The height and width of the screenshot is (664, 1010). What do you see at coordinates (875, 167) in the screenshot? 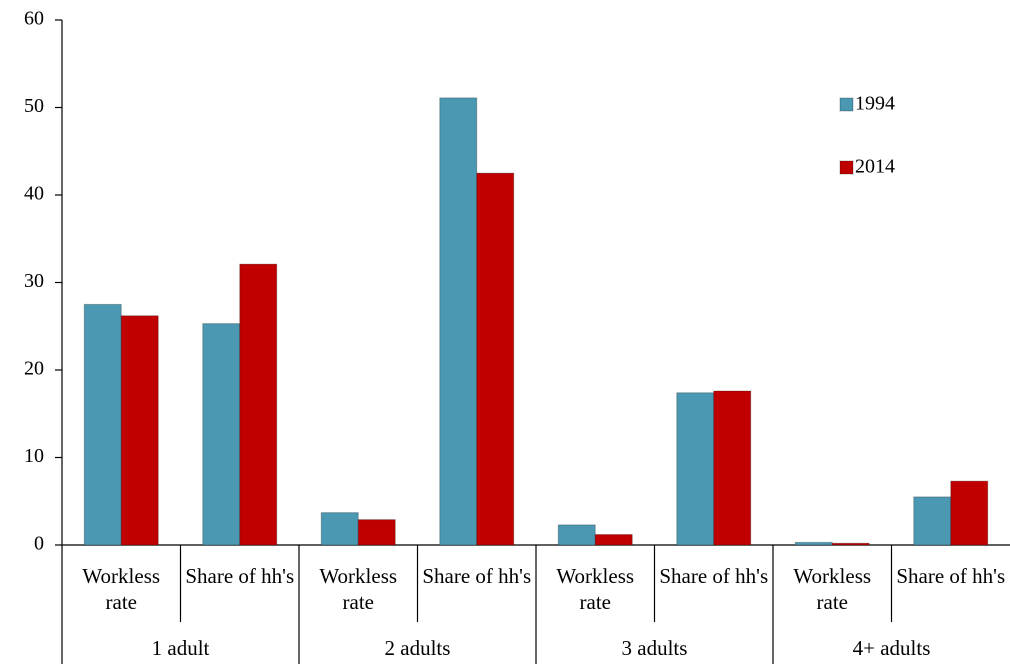
I see `legend-label: 2014` at bounding box center [875, 167].